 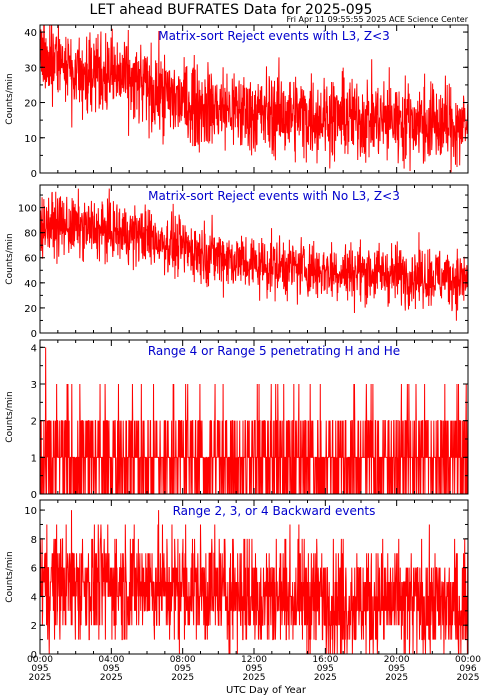 What do you see at coordinates (325, 660) in the screenshot?
I see `x-tick-label-time: 16:00` at bounding box center [325, 660].